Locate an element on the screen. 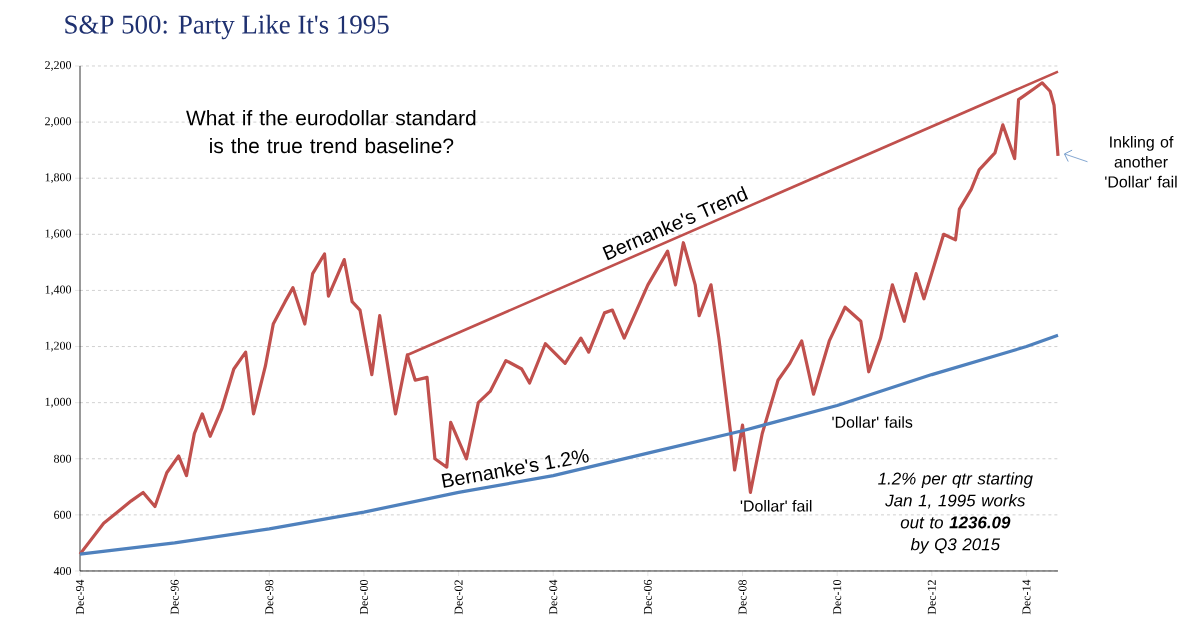 This screenshot has height=637, width=1192. y-tick-label: 400 is located at coordinates (62, 571).